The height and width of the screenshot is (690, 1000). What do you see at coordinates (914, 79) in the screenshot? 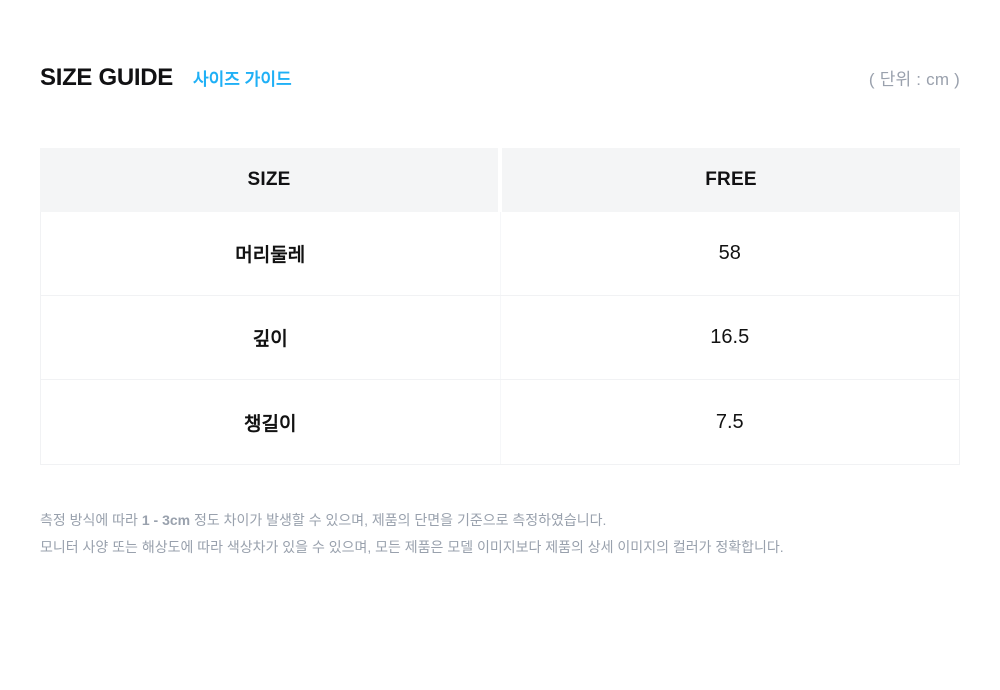
I see `unit-label: ( 단위 : cm )` at bounding box center [914, 79].